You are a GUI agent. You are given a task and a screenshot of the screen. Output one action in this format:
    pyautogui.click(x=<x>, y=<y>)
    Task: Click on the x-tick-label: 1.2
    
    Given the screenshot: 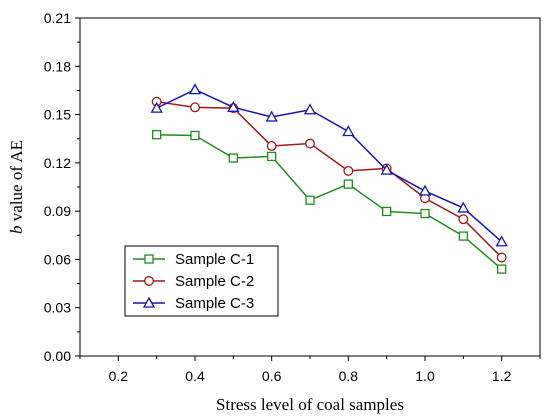 What is the action you would take?
    pyautogui.click(x=502, y=376)
    